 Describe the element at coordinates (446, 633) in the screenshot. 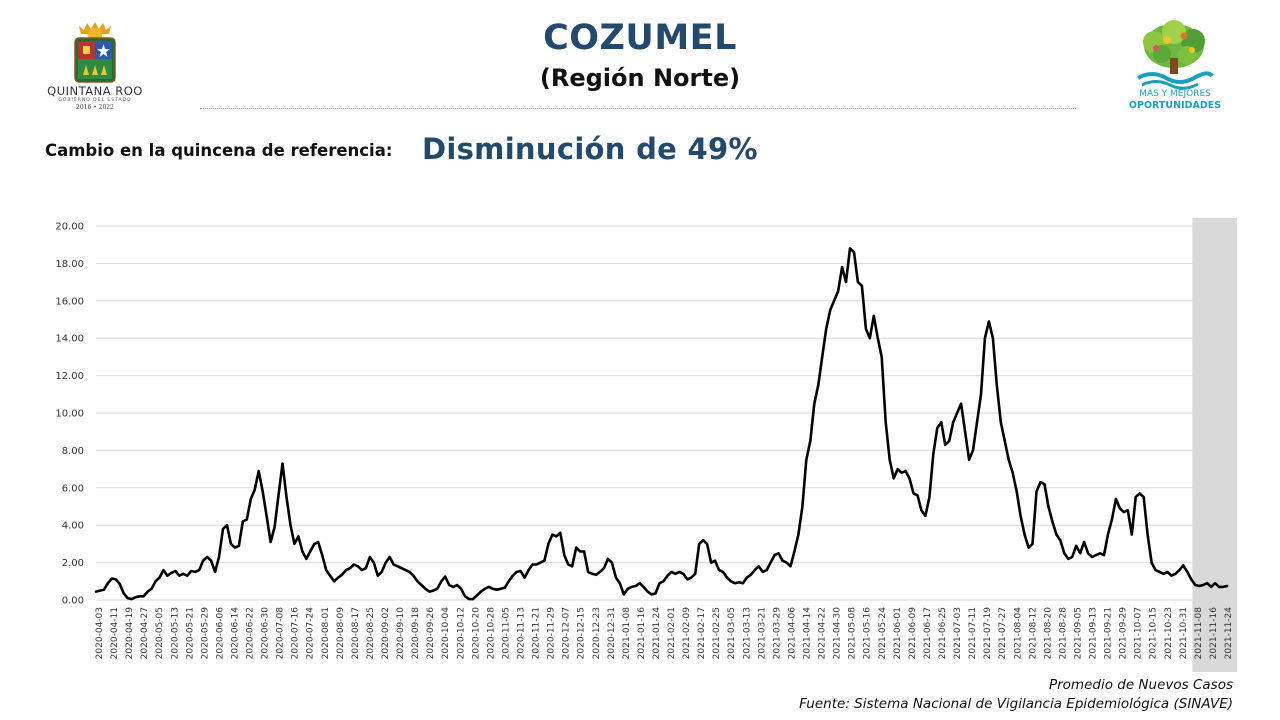

I see `x-tick-label: 2020-10-04` at that location.